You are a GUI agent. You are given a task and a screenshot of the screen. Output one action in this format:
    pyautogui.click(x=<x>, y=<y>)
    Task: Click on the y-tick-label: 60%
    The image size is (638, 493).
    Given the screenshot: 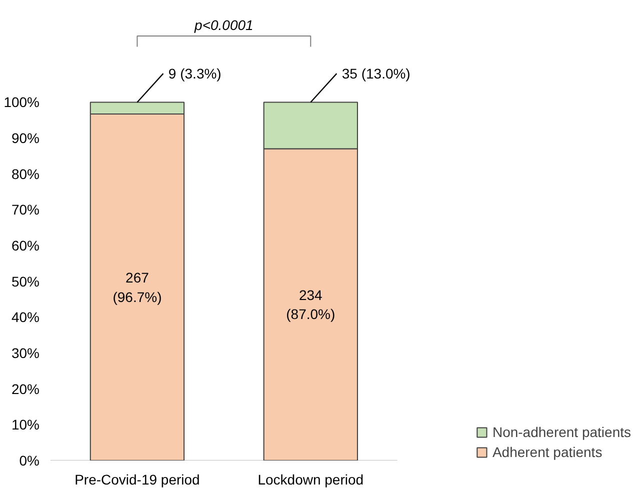 What is the action you would take?
    pyautogui.click(x=25, y=246)
    